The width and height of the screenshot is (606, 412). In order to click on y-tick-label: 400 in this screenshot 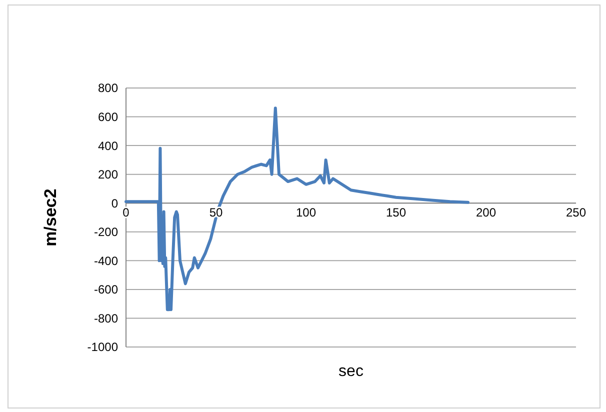, I will do `click(108, 145)`.